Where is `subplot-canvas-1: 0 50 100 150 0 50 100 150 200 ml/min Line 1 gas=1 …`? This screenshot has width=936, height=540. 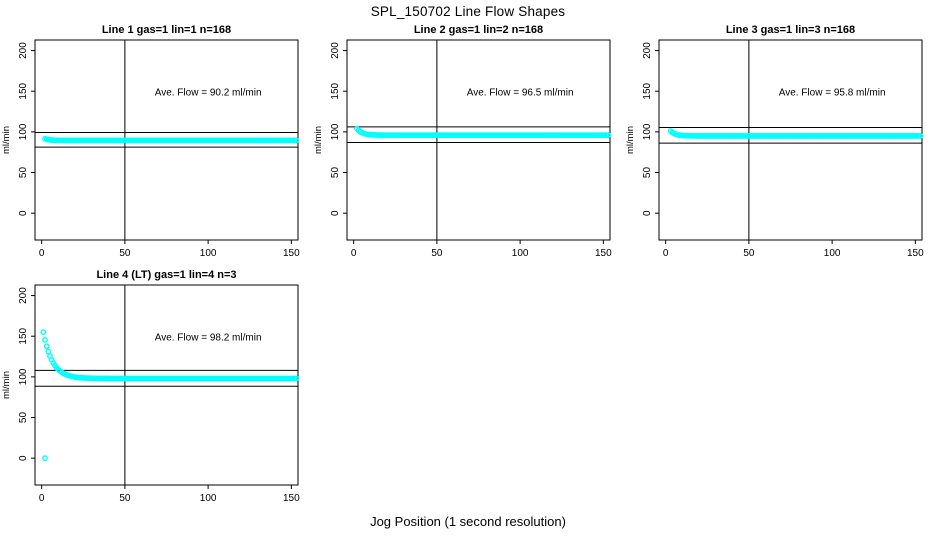
subplot-canvas-1: 0 50 100 150 0 50 100 150 200 ml/min Line 1 gas=1 … is located at coordinates (150, 141).